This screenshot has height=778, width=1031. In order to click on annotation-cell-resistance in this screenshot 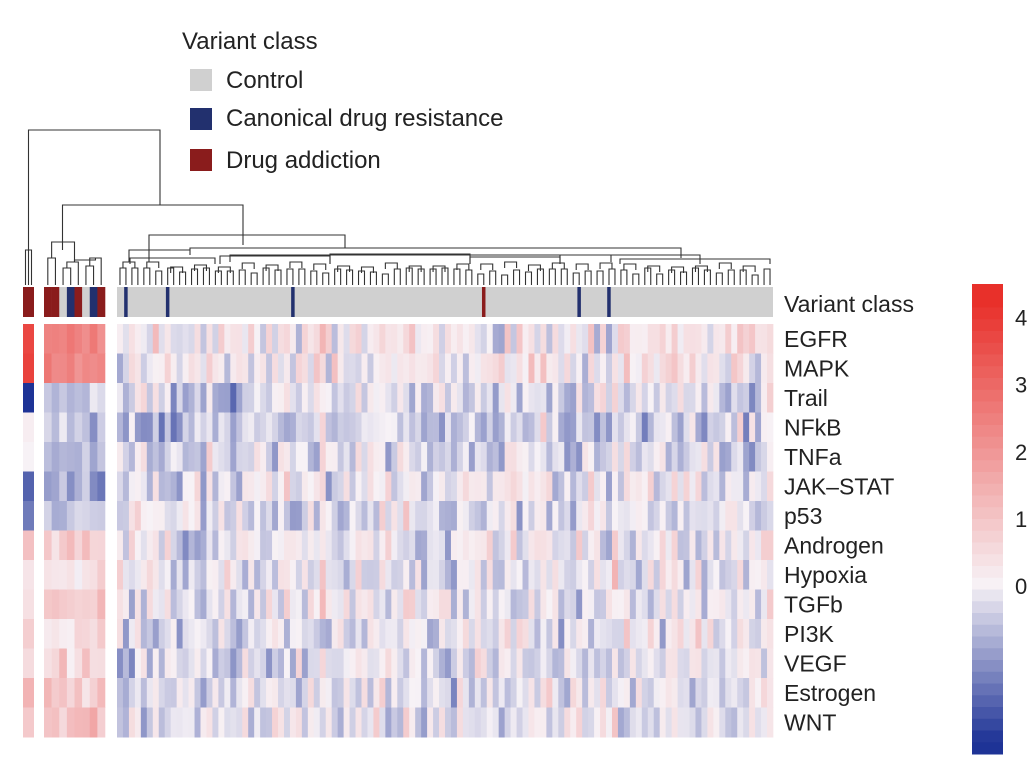, I will do `click(293, 302)`.